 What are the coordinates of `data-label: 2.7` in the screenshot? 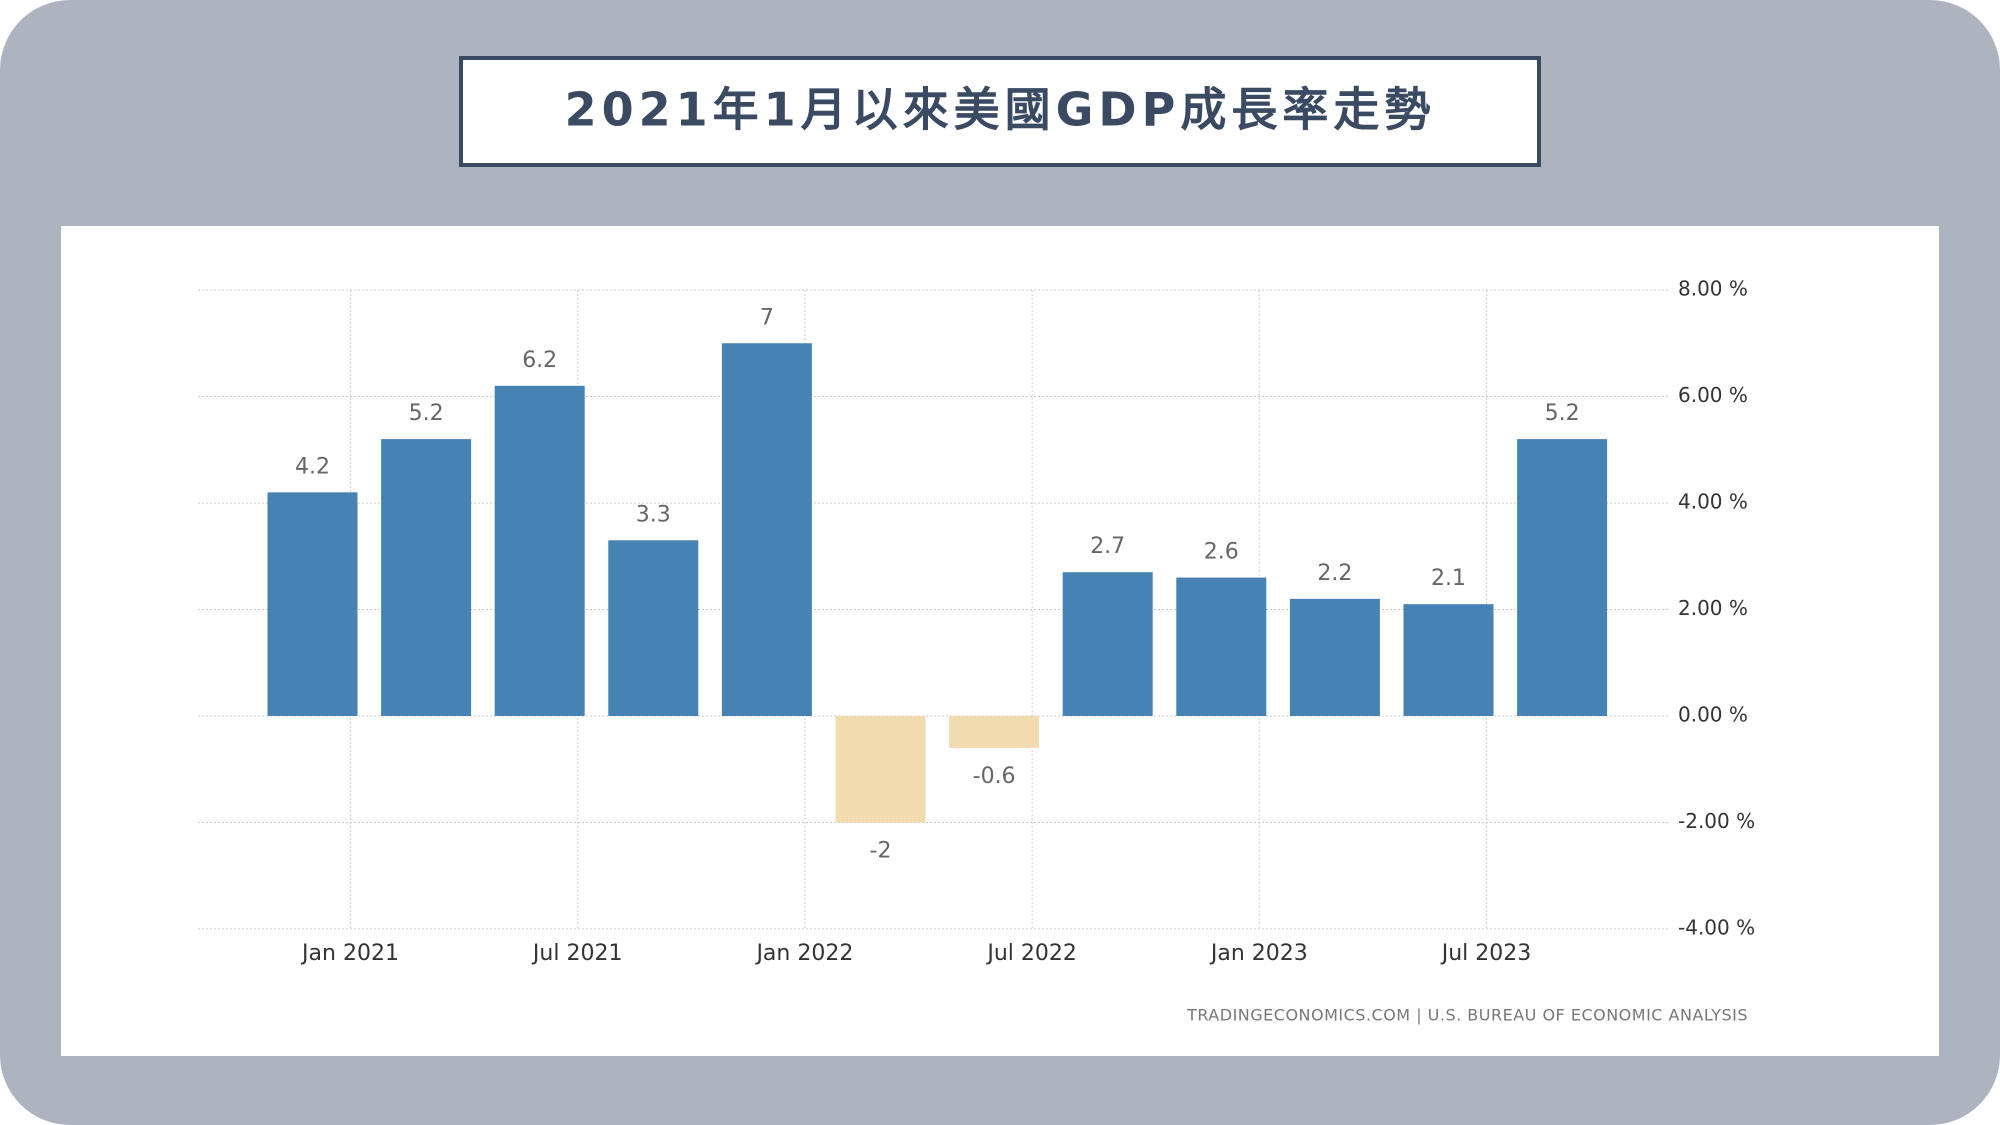 It's located at (1107, 546).